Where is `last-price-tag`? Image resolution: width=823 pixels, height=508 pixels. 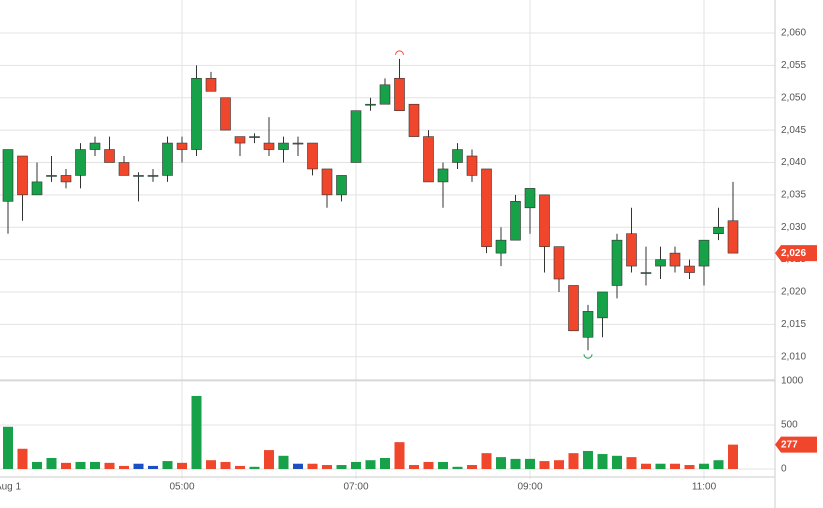 last-price-tag is located at coordinates (796, 253).